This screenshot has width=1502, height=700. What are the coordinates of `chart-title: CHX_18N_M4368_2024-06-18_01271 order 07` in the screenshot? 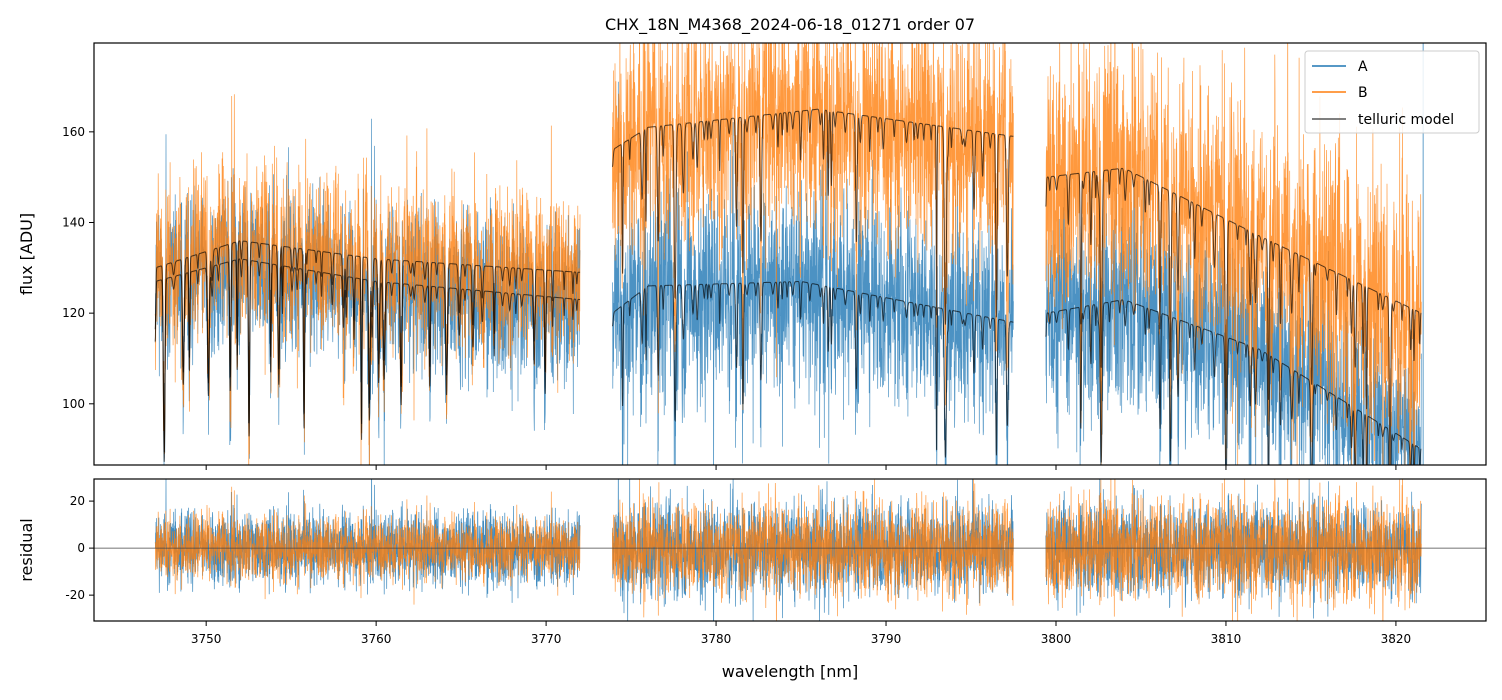 It's located at (790, 25).